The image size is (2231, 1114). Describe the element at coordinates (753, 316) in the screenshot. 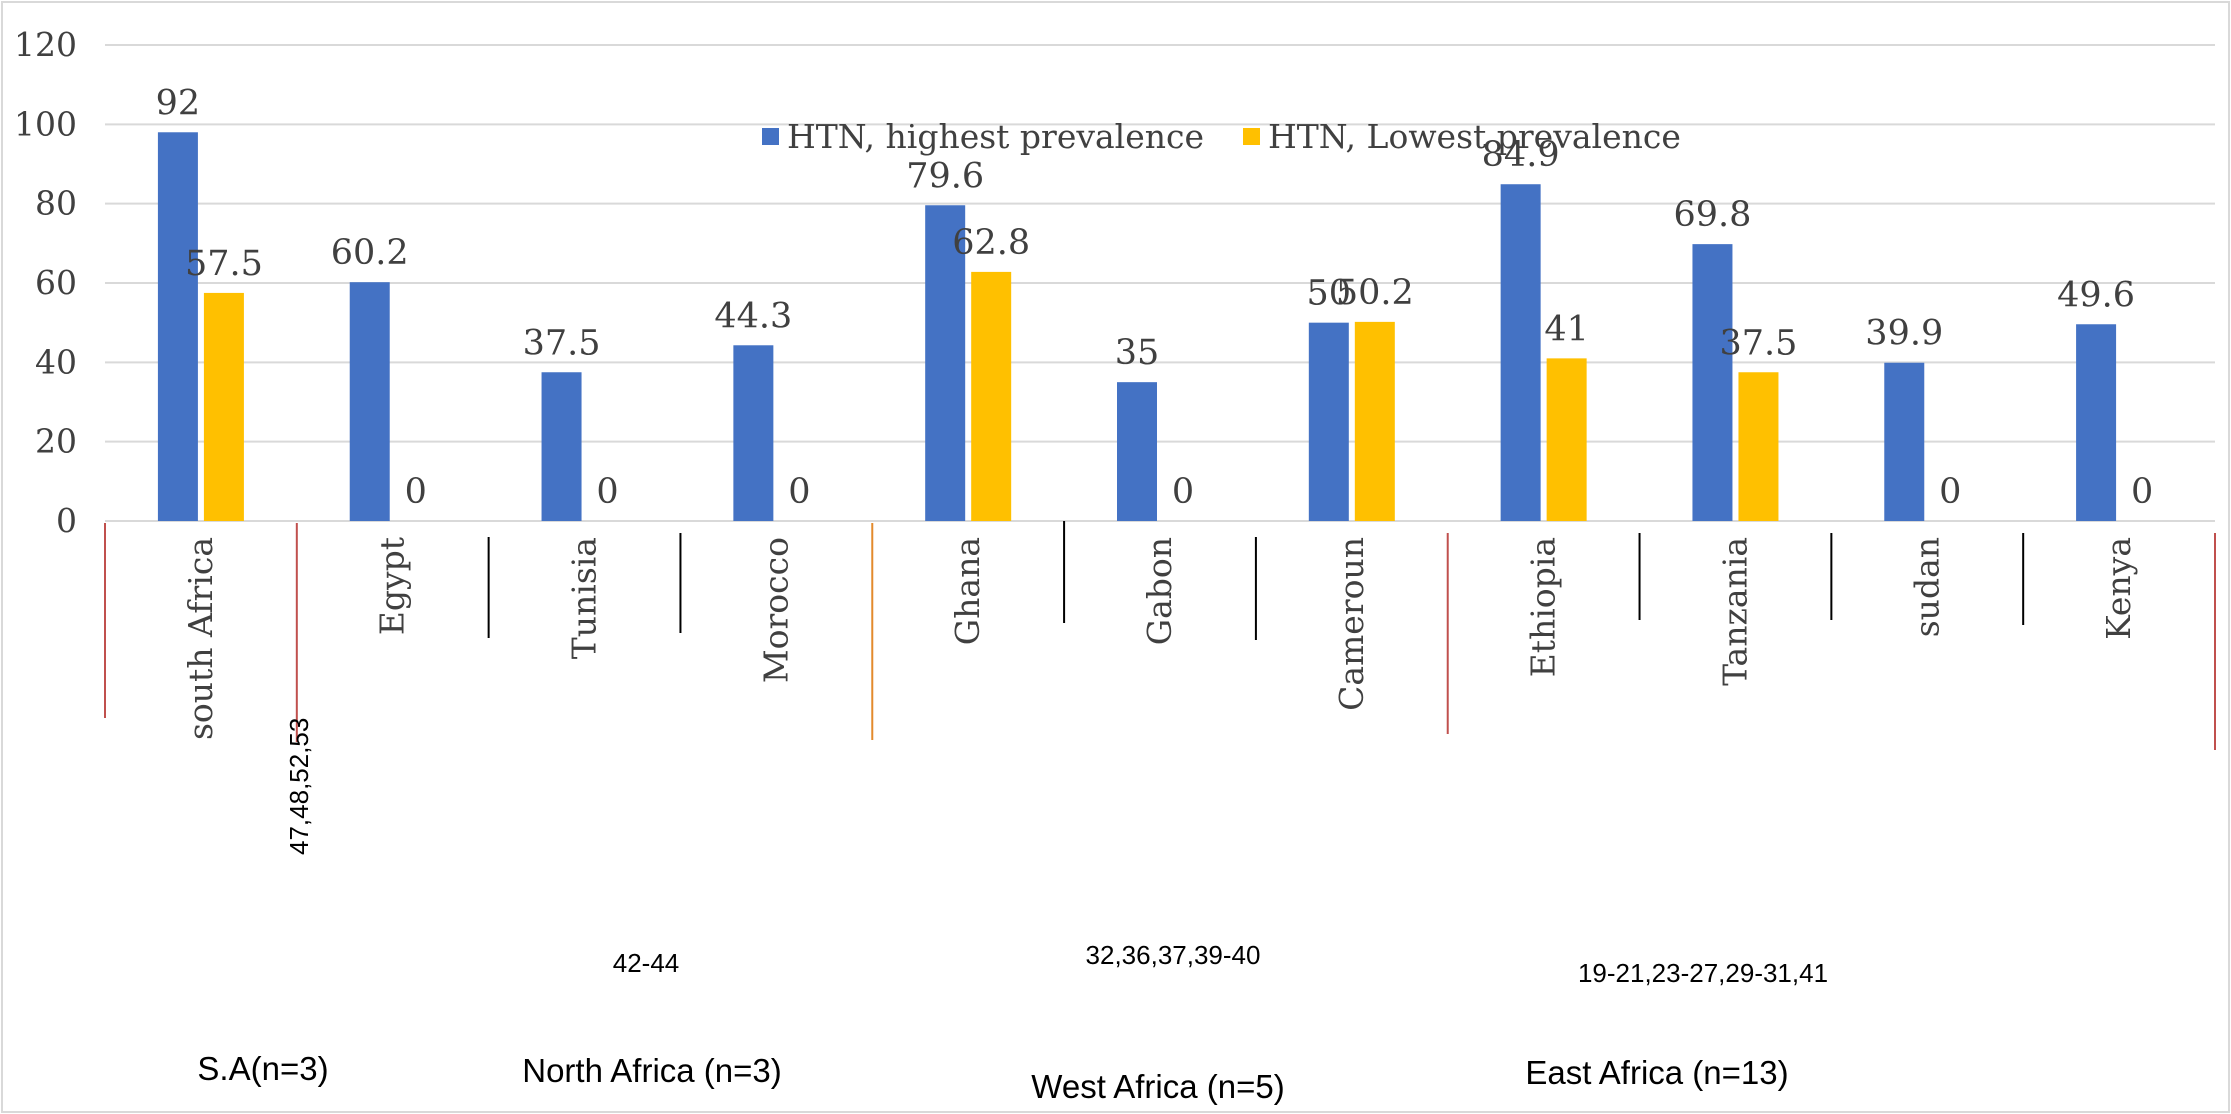

I see `data-label-highest: 44.3` at that location.